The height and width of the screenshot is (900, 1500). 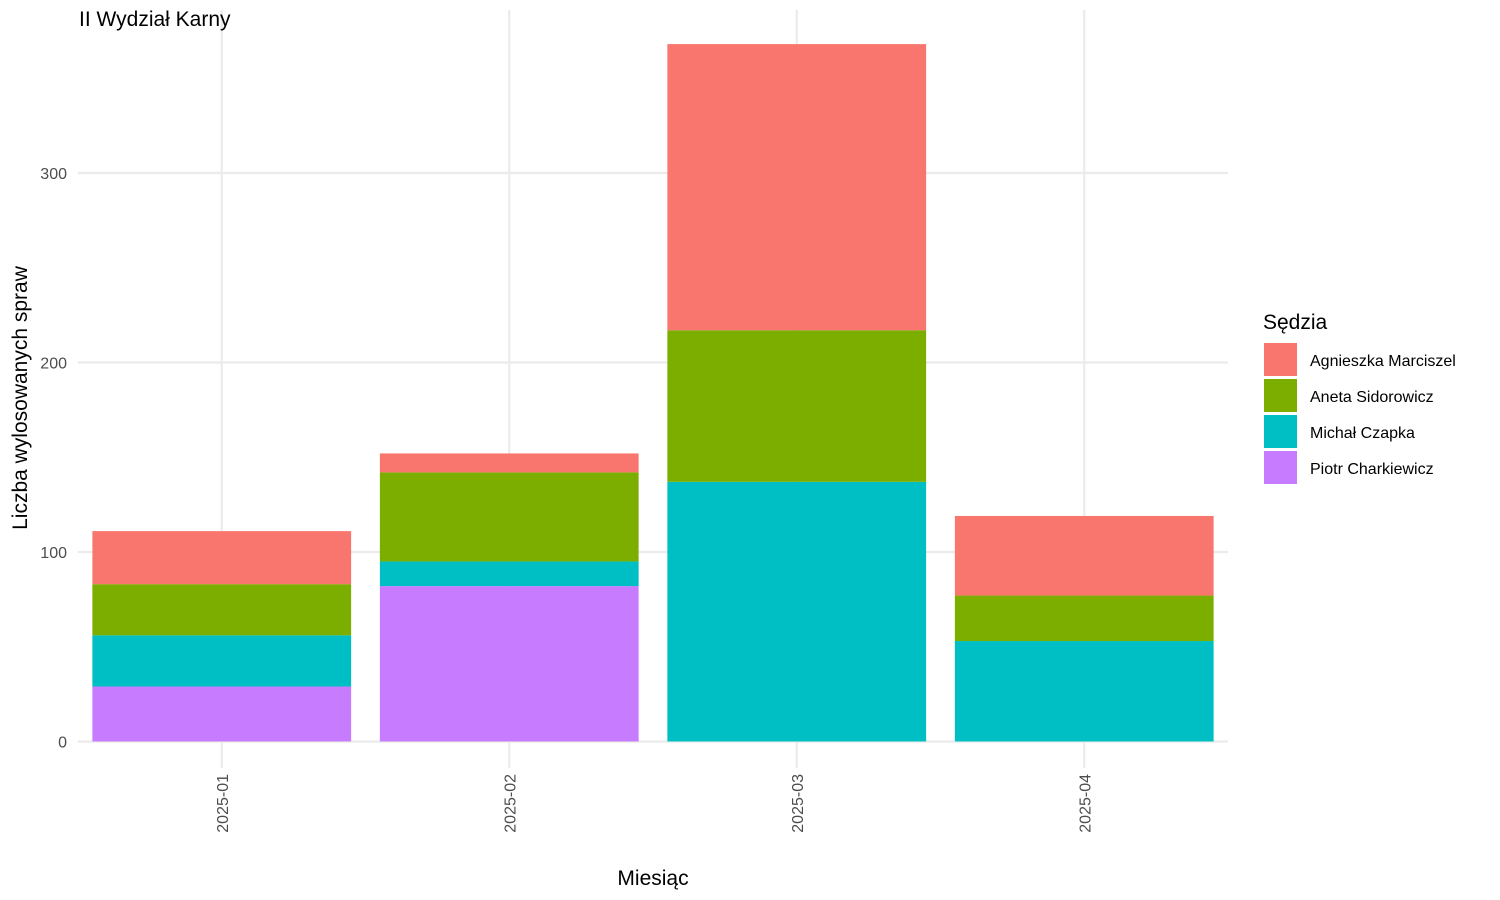 I want to click on chart-title: II Wydział Karny, so click(x=155, y=19).